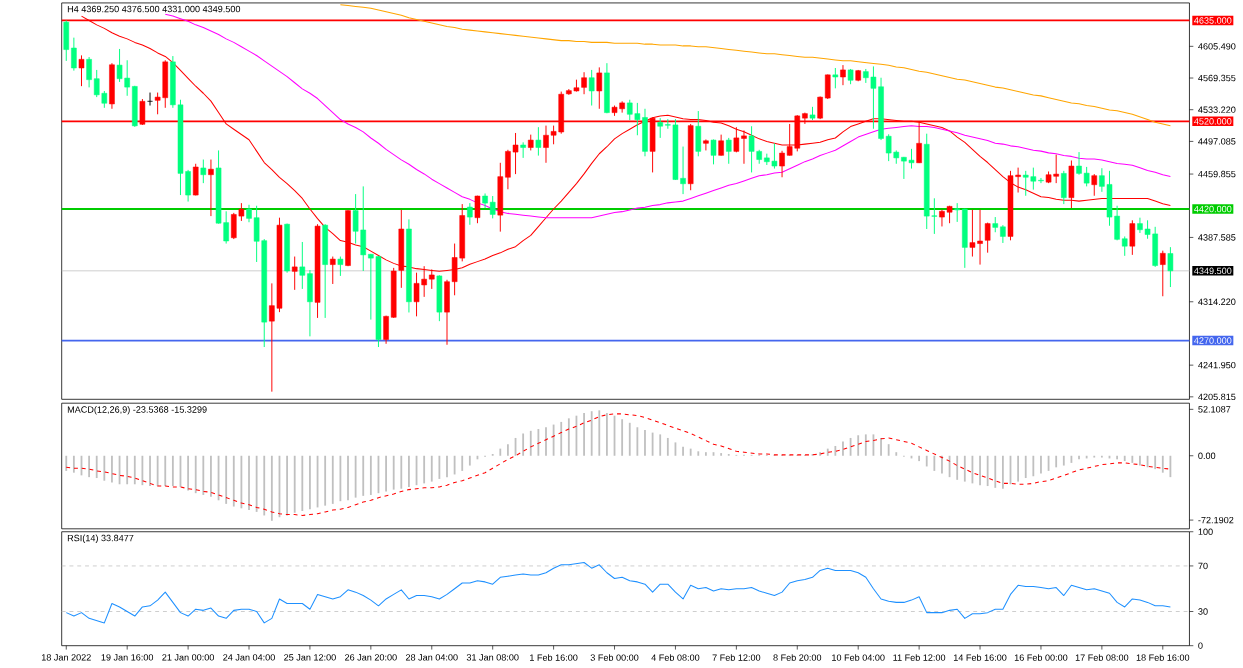 This screenshot has height=668, width=1243. What do you see at coordinates (137, 410) in the screenshot?
I see `chart-title: MACD(12,26,9) -23.5368 -15.3299` at bounding box center [137, 410].